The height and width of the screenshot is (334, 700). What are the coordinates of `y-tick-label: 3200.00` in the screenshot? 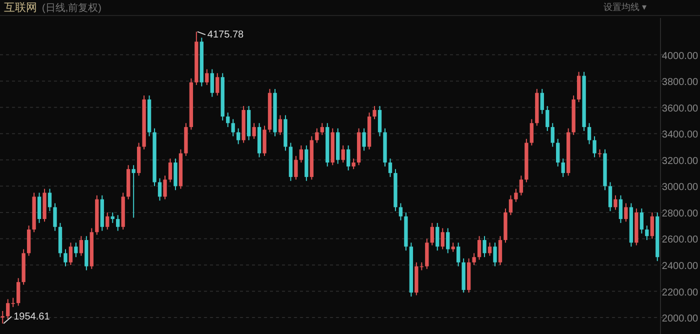 It's located at (680, 161).